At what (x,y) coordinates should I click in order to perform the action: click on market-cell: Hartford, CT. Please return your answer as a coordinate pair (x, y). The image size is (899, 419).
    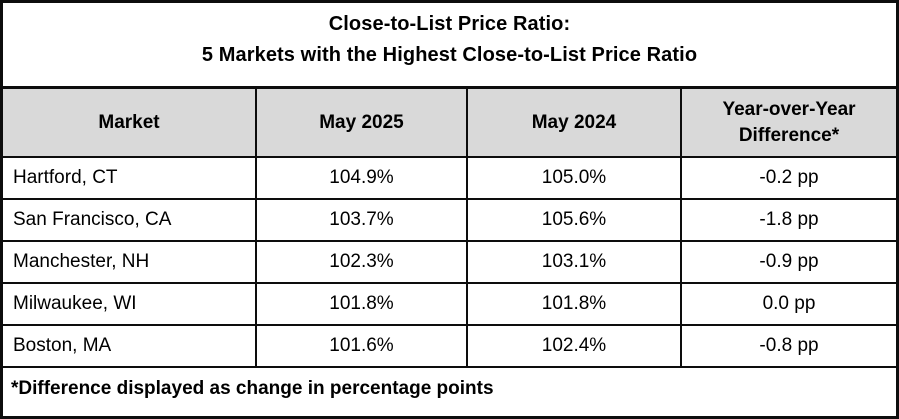
    Looking at the image, I should click on (130, 178).